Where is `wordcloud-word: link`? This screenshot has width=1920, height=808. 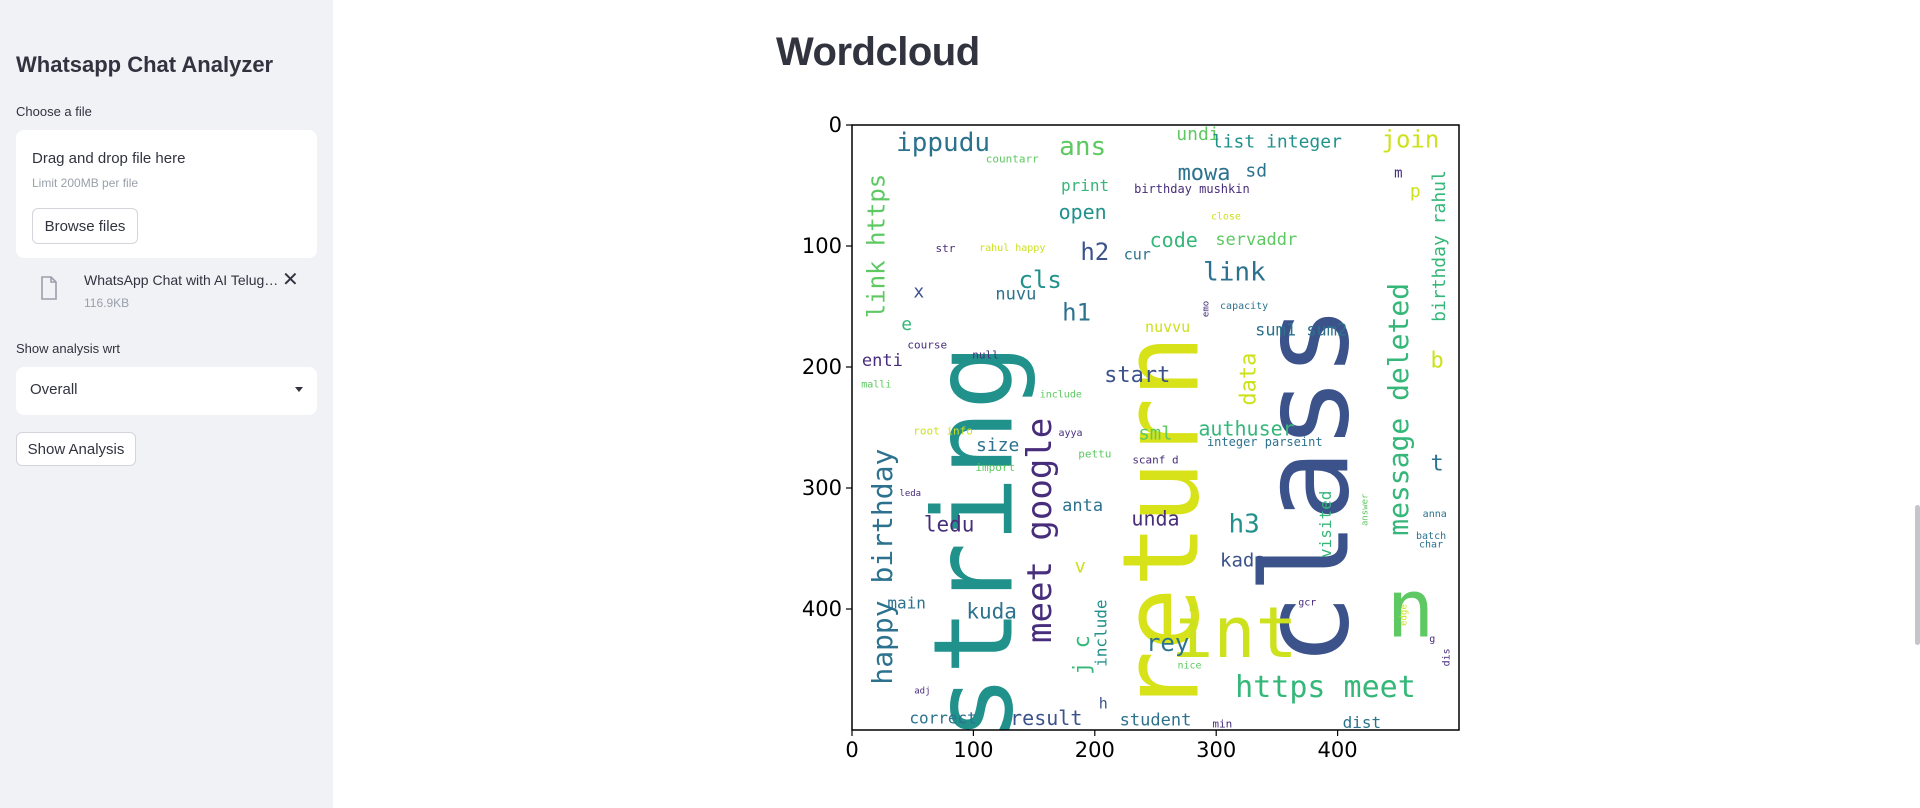 wordcloud-word: link is located at coordinates (1234, 273).